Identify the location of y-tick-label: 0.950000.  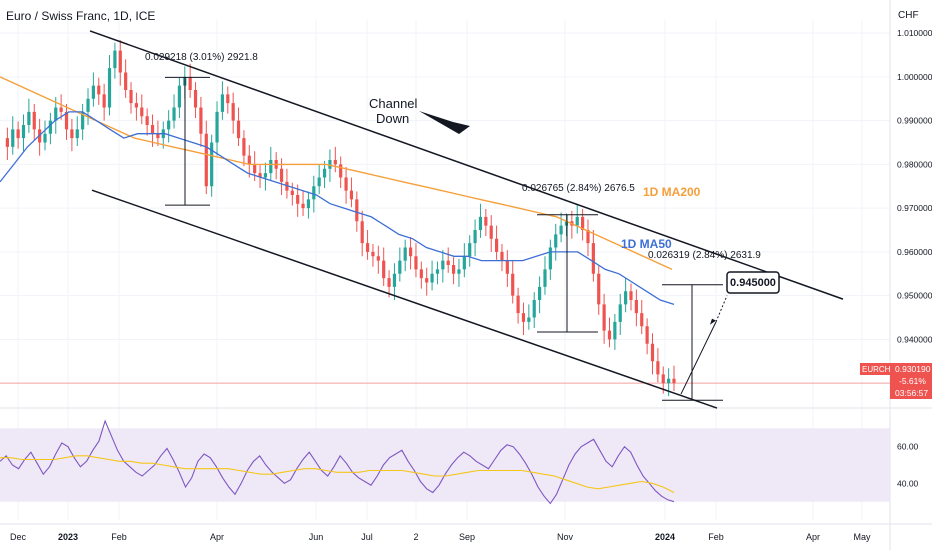
(914, 296).